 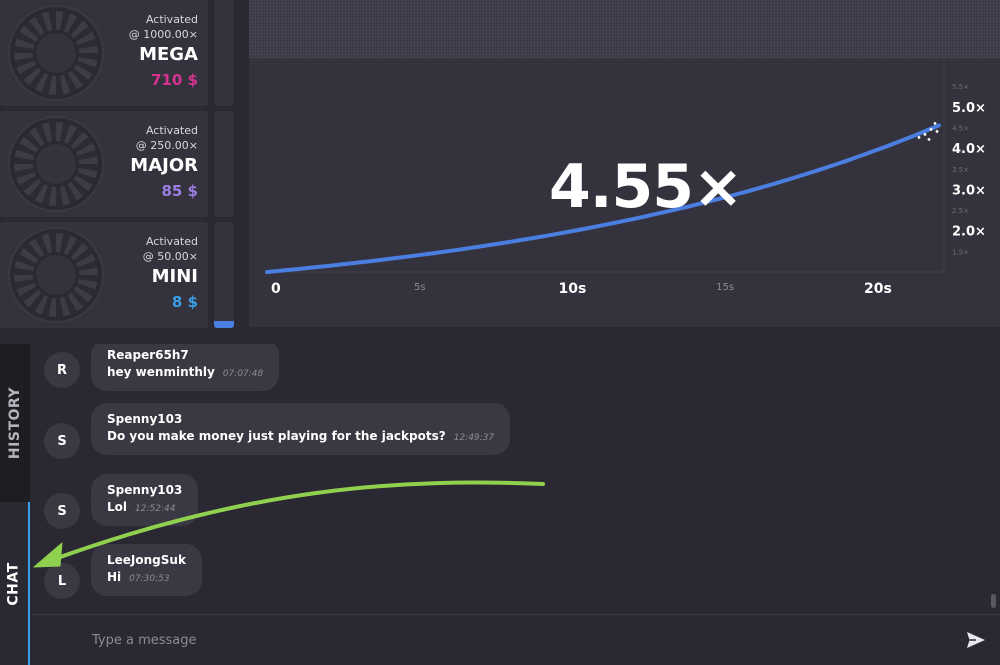 I want to click on jackpot-mega: Activated @ 1000.00× MEGA 710 $, so click(x=104, y=53).